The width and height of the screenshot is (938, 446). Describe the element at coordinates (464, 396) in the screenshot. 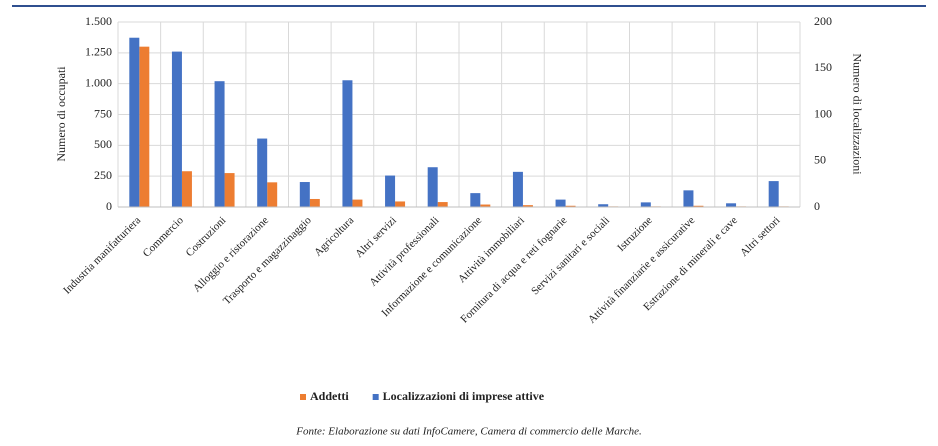

I see `legend-label: Localizzazioni di imprese attive` at that location.